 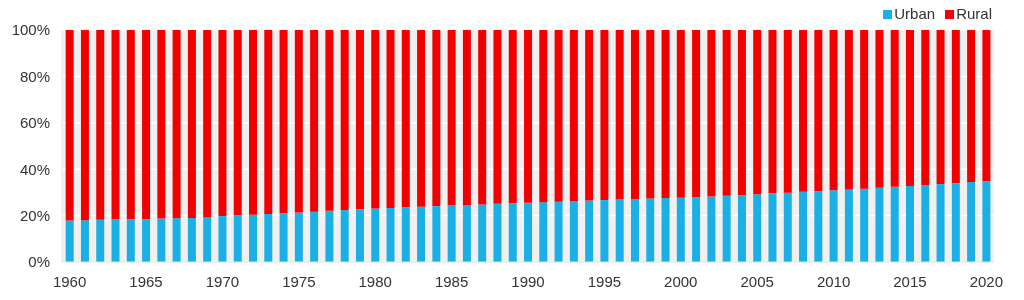 What do you see at coordinates (30, 30) in the screenshot?
I see `y-tick-label: 100%` at bounding box center [30, 30].